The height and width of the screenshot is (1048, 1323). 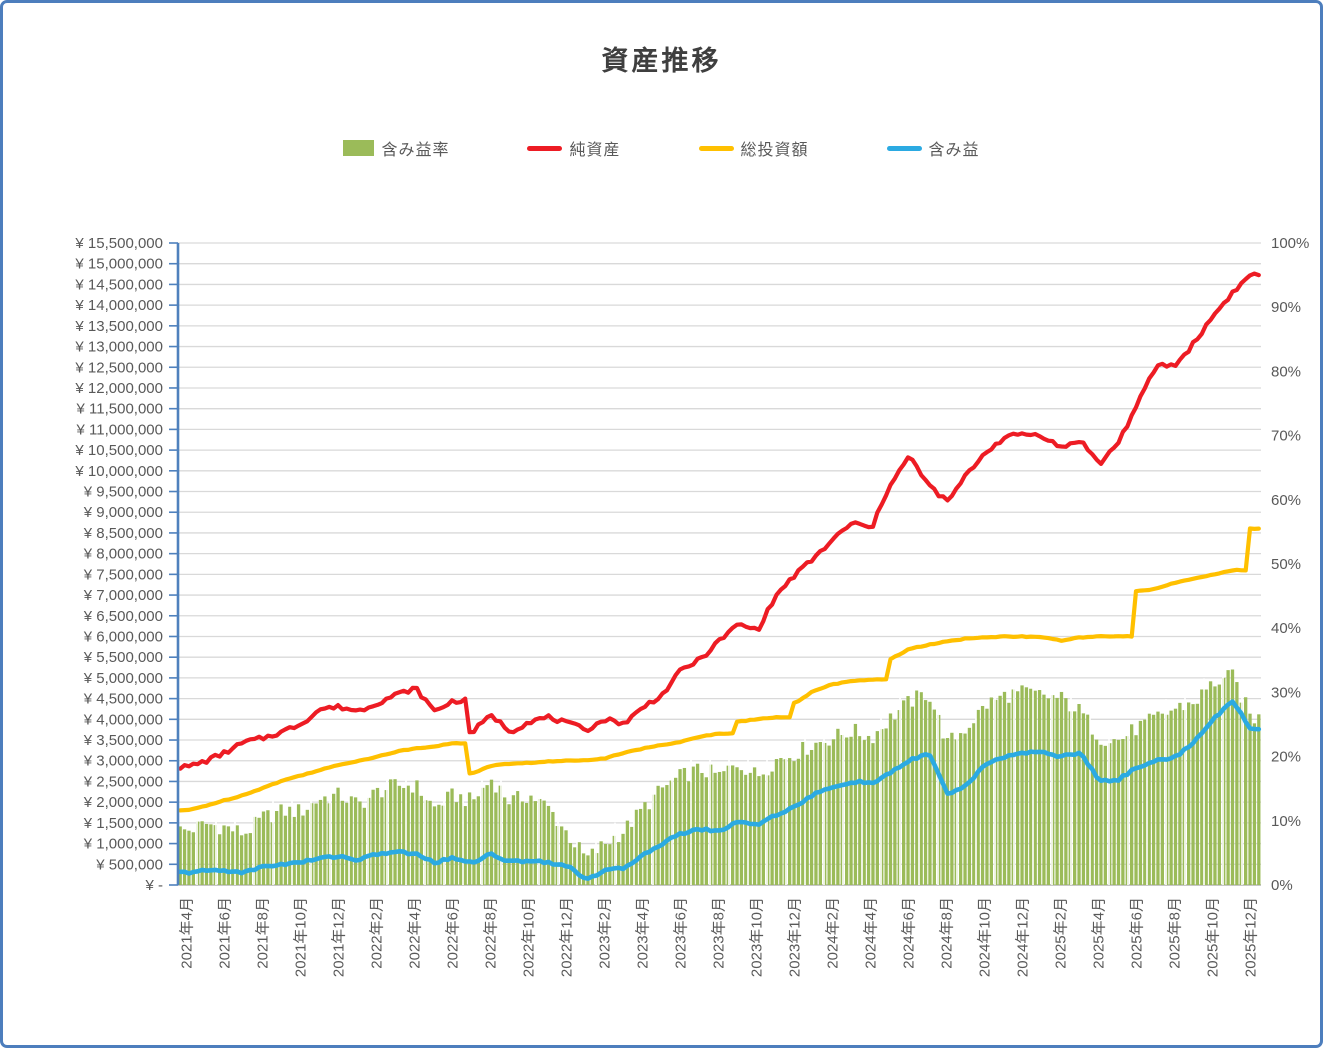 I want to click on svg-text: 2023年2月, so click(x=605, y=933).